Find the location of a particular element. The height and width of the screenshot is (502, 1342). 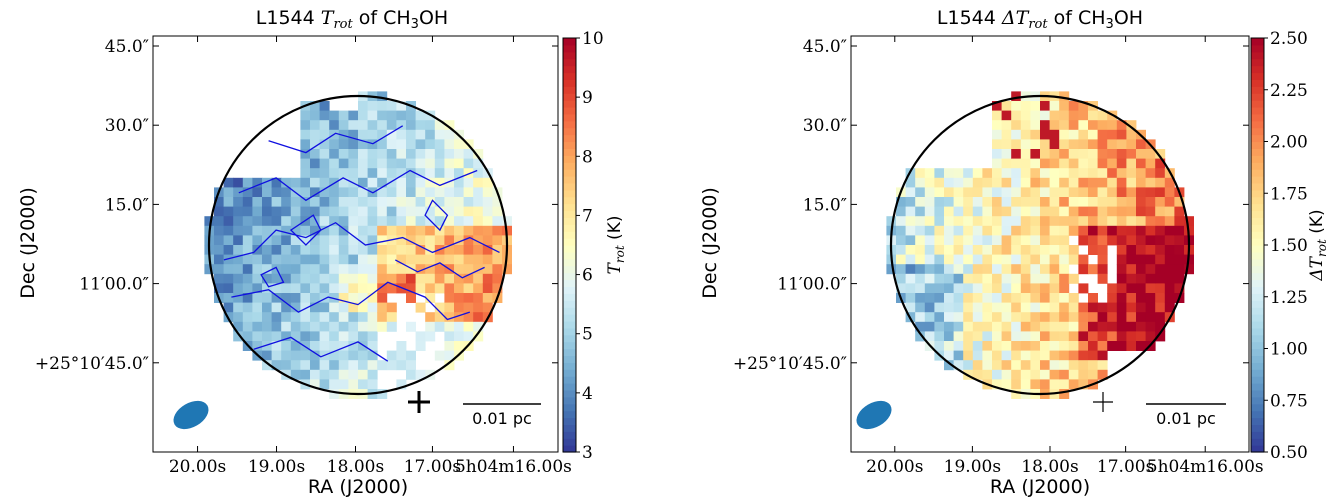

position-marker is located at coordinates (1103, 402).